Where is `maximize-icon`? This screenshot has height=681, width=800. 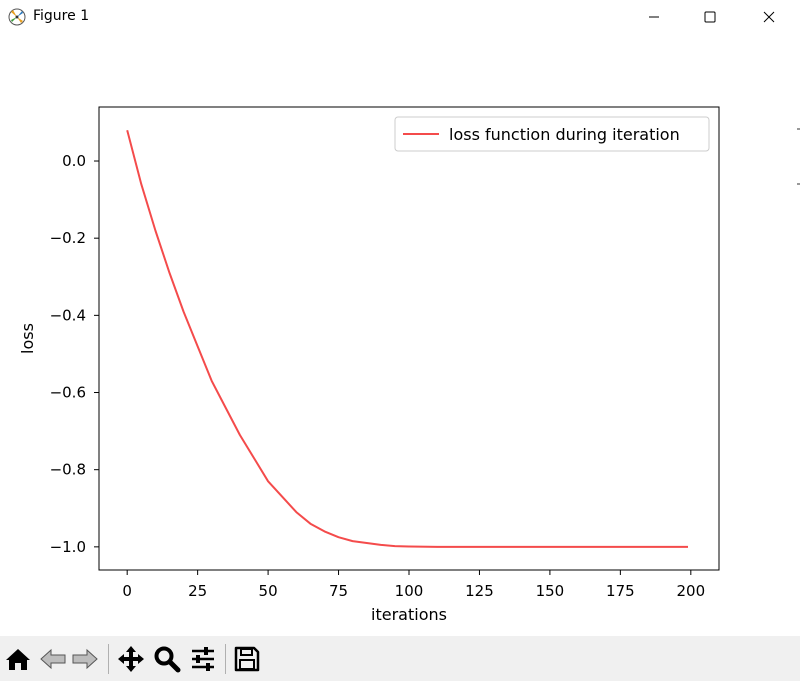
maximize-icon is located at coordinates (710, 17).